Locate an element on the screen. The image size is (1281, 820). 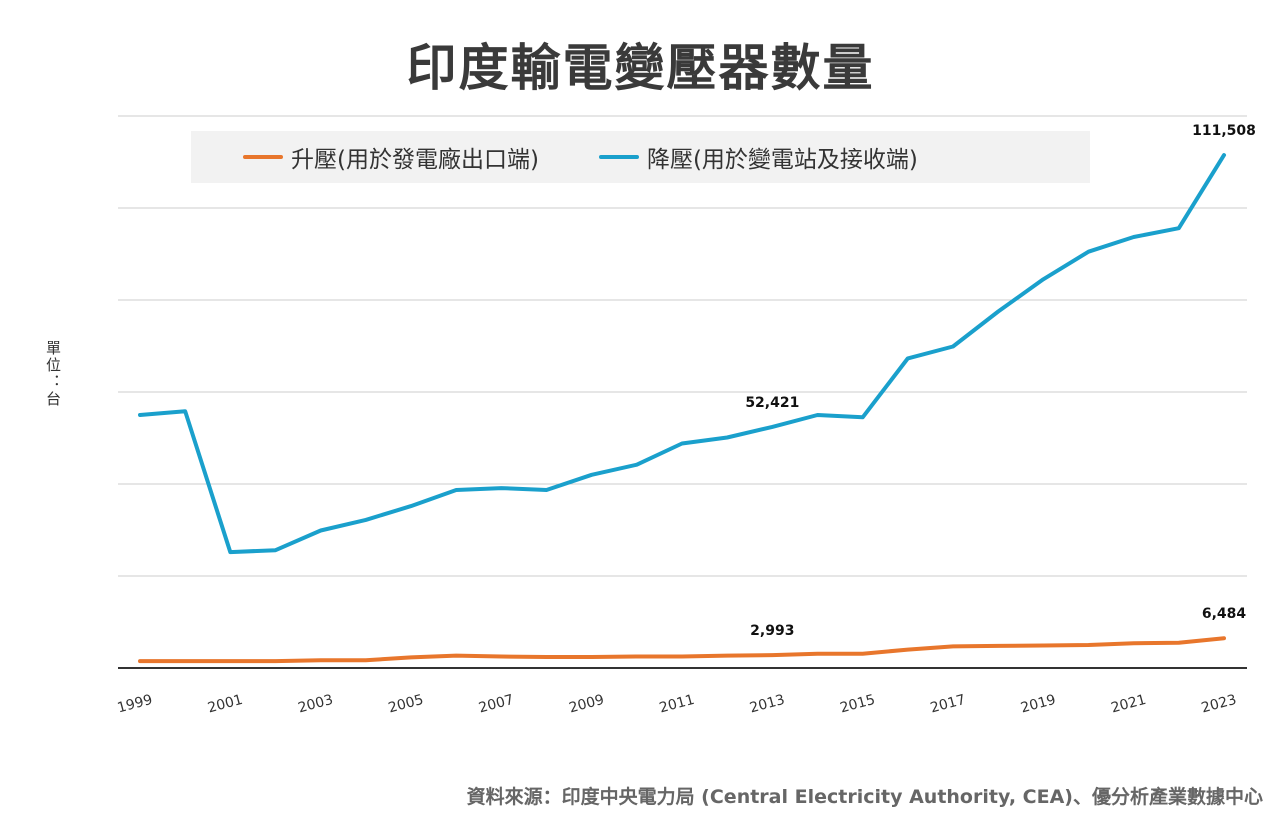
chart-title: 印度輸電變壓器數量 is located at coordinates (640, 68).